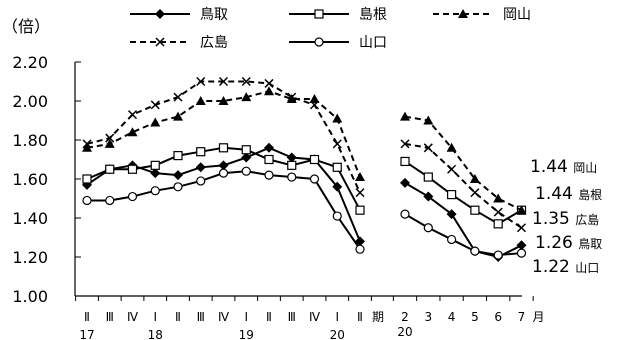 The width and height of the screenshot is (620, 340). What do you see at coordinates (155, 334) in the screenshot?
I see `x-year-label: 18` at bounding box center [155, 334].